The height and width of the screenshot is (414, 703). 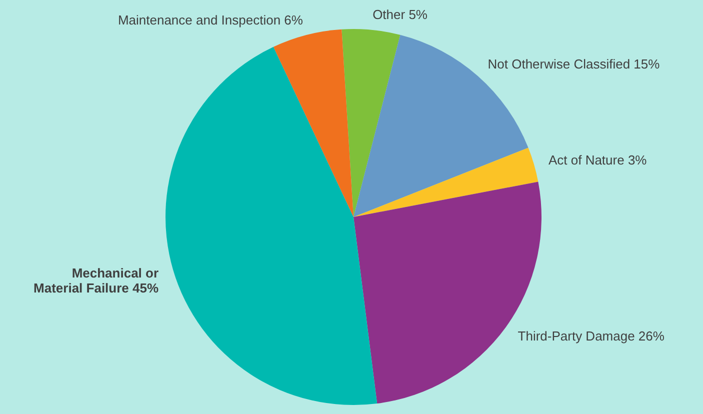 What do you see at coordinates (574, 64) in the screenshot?
I see `slice-label: Not Otherwise Classified 15%` at bounding box center [574, 64].